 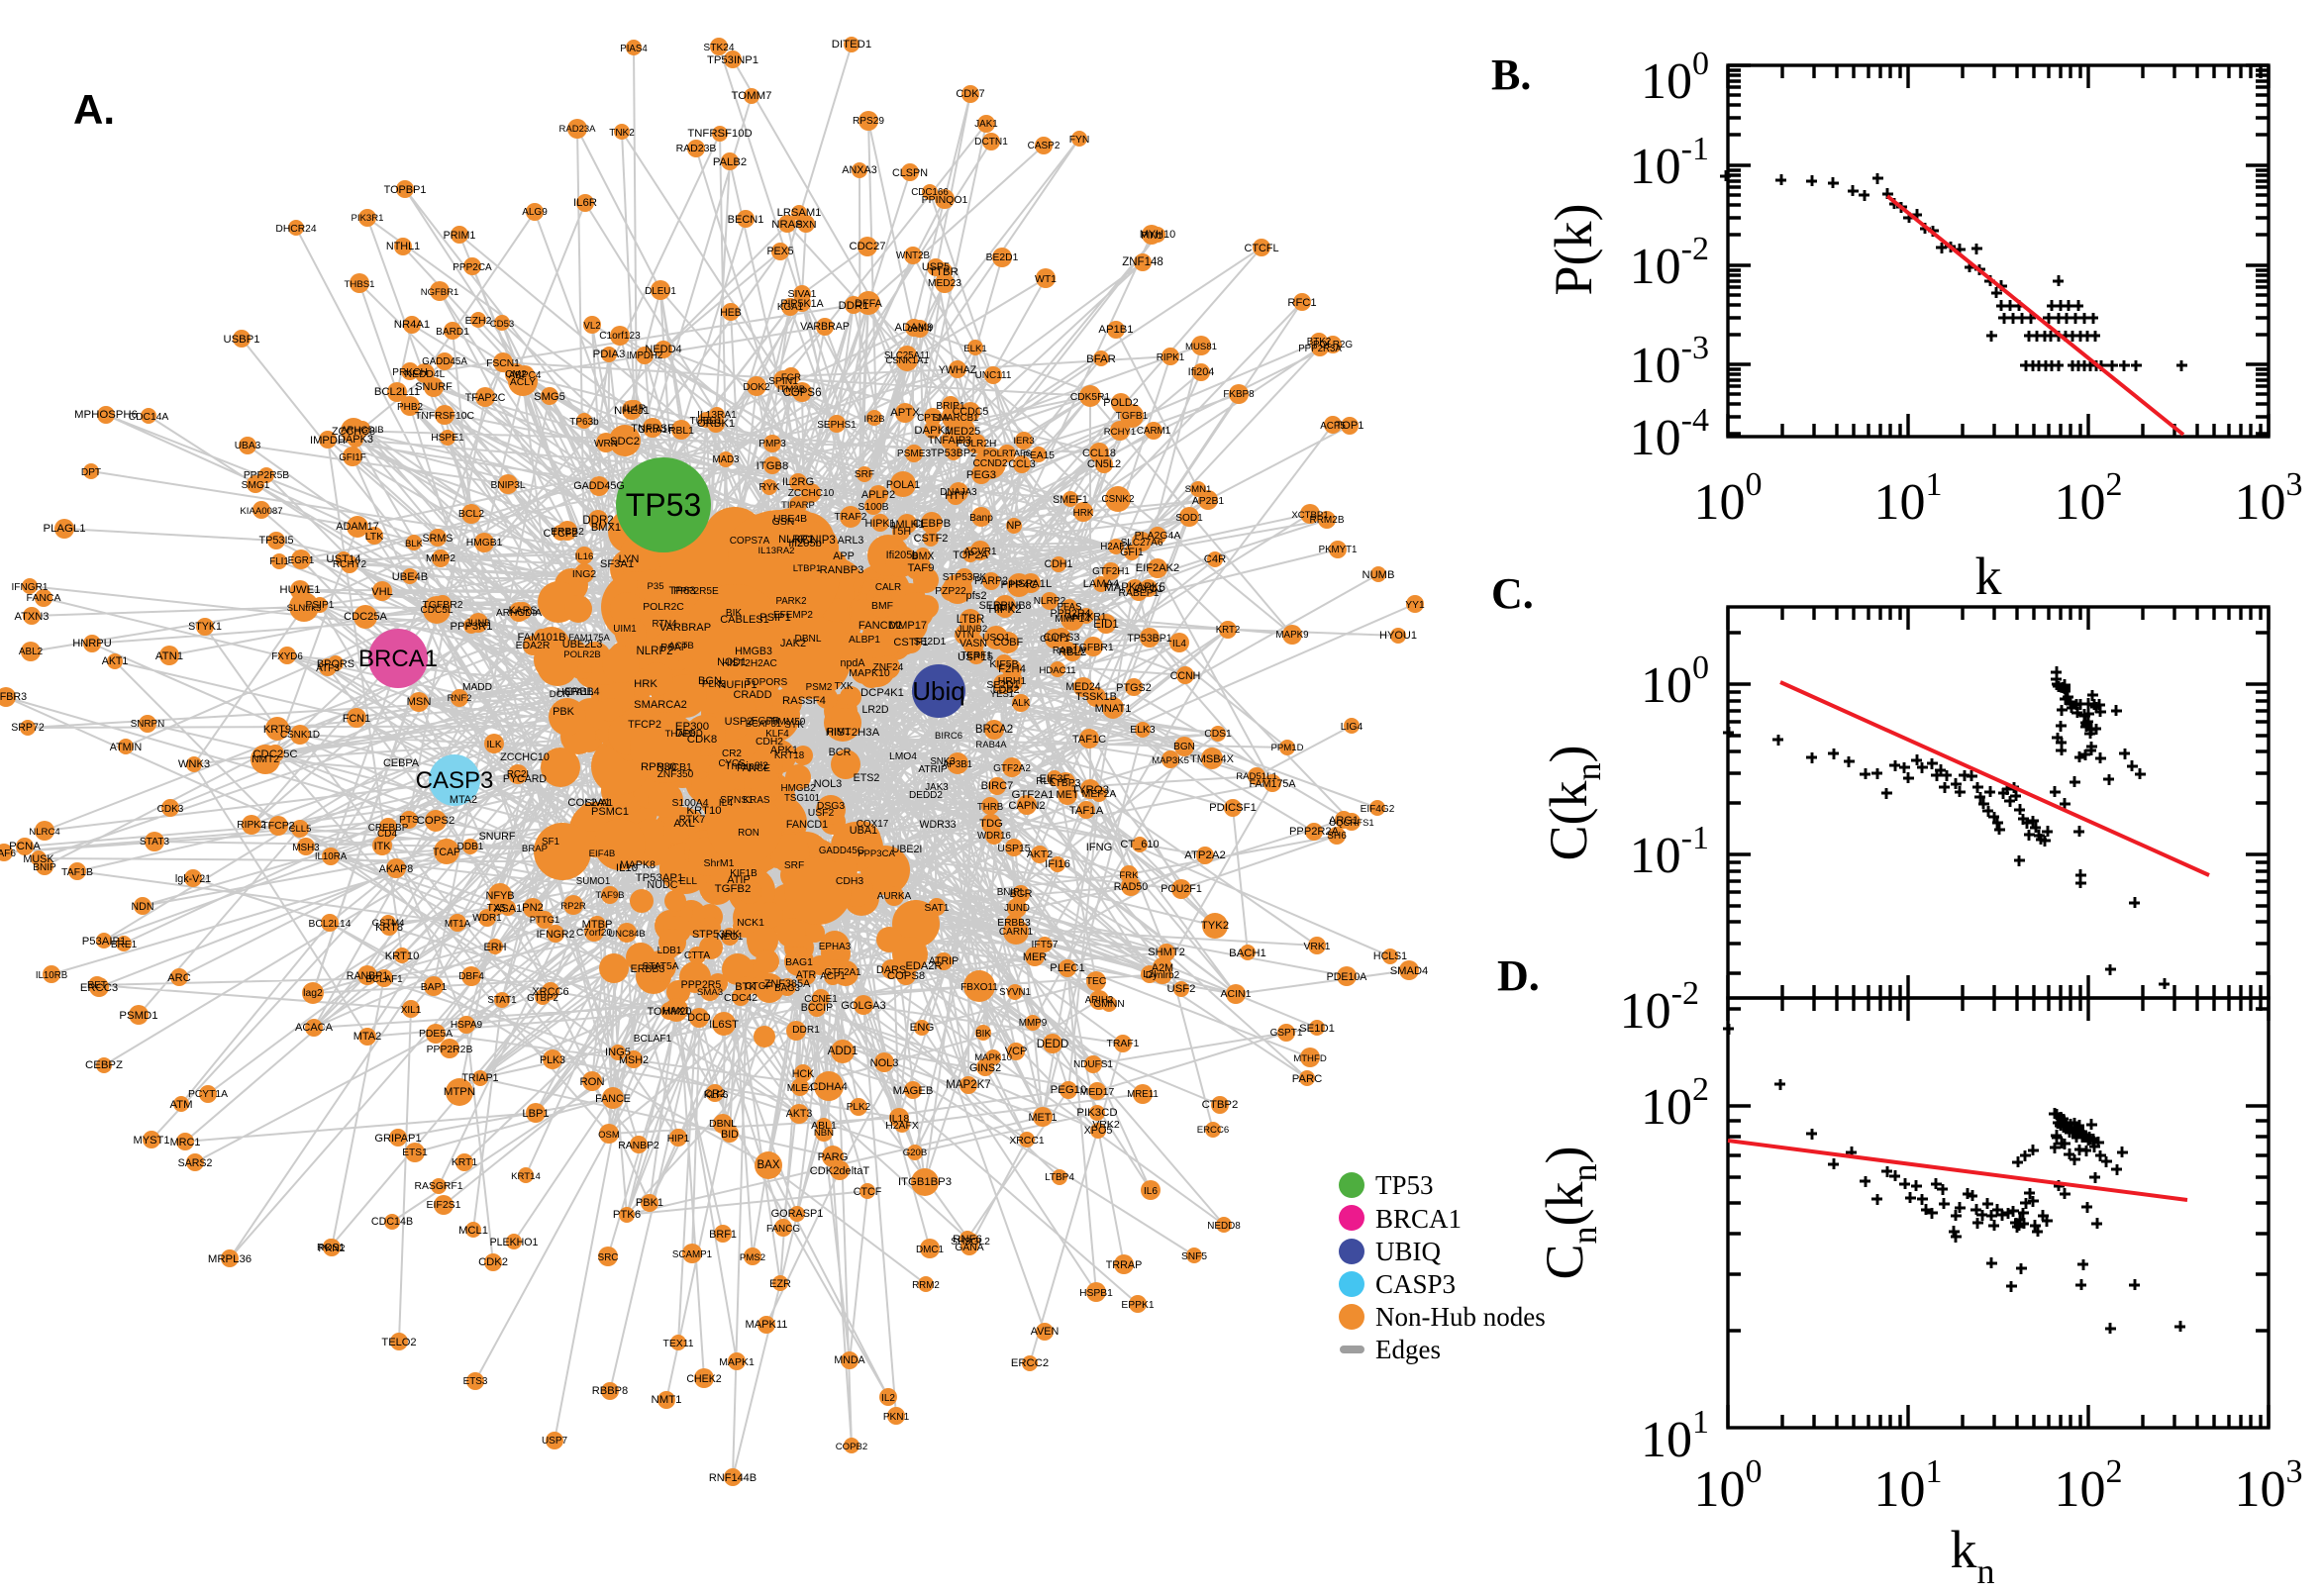 What do you see at coordinates (950, 406) in the screenshot?
I see `svg-text: BRIP1` at bounding box center [950, 406].